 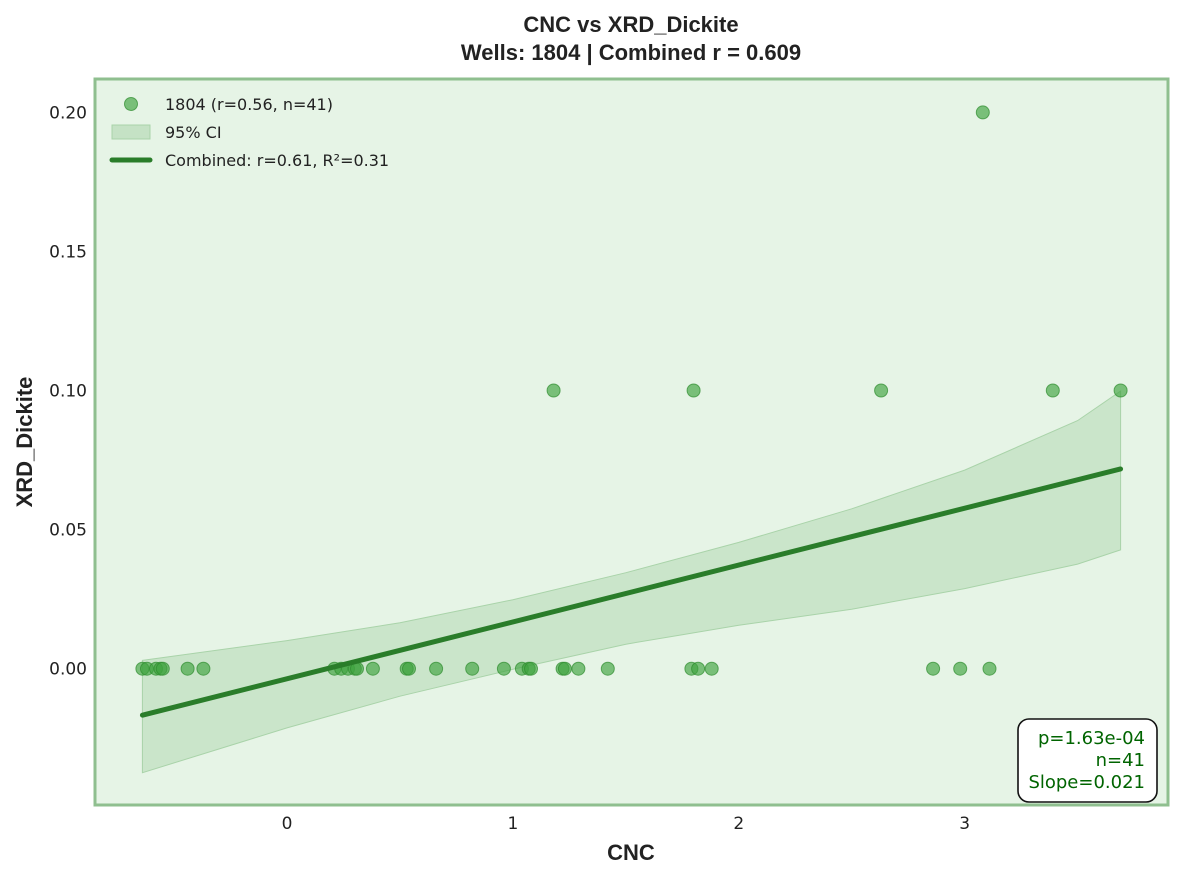 What do you see at coordinates (630, 24) in the screenshot?
I see `chart-title: CNC vs XRD_Dickite` at bounding box center [630, 24].